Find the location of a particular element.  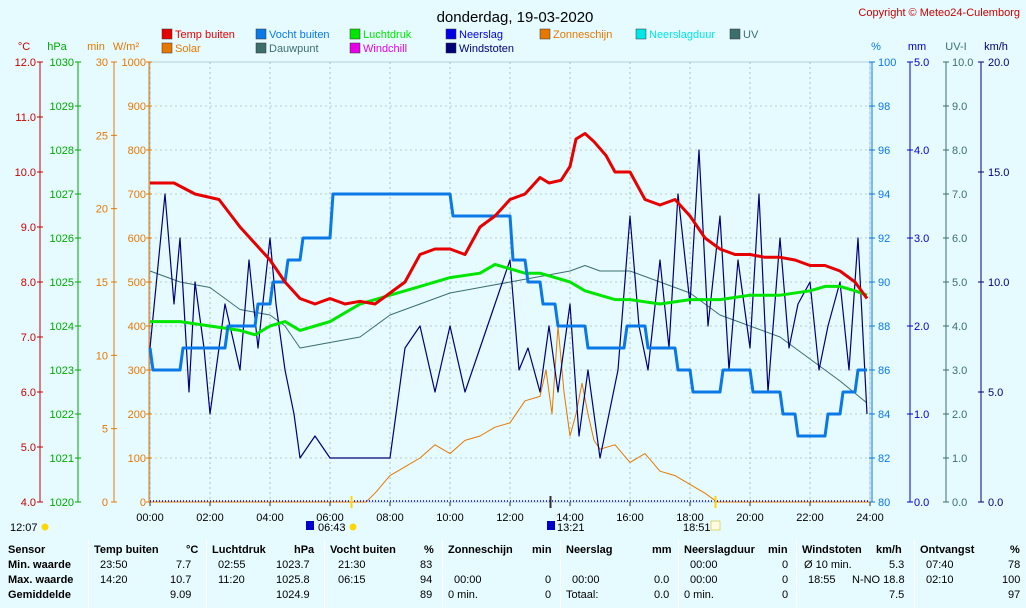

time-tick-label: 04:00 is located at coordinates (270, 518).